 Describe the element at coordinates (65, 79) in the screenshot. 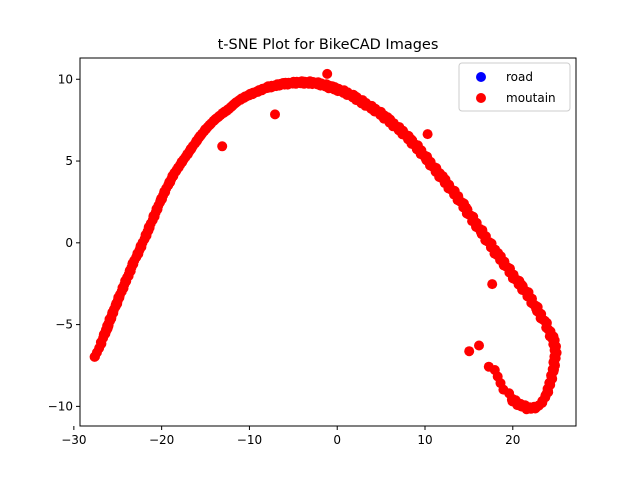

I see `y-tick-label: 10` at that location.